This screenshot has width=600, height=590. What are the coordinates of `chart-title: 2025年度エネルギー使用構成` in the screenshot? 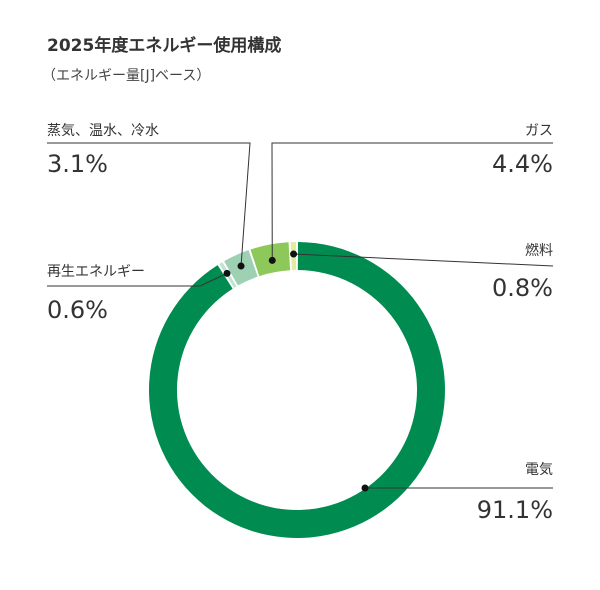 It's located at (164, 45).